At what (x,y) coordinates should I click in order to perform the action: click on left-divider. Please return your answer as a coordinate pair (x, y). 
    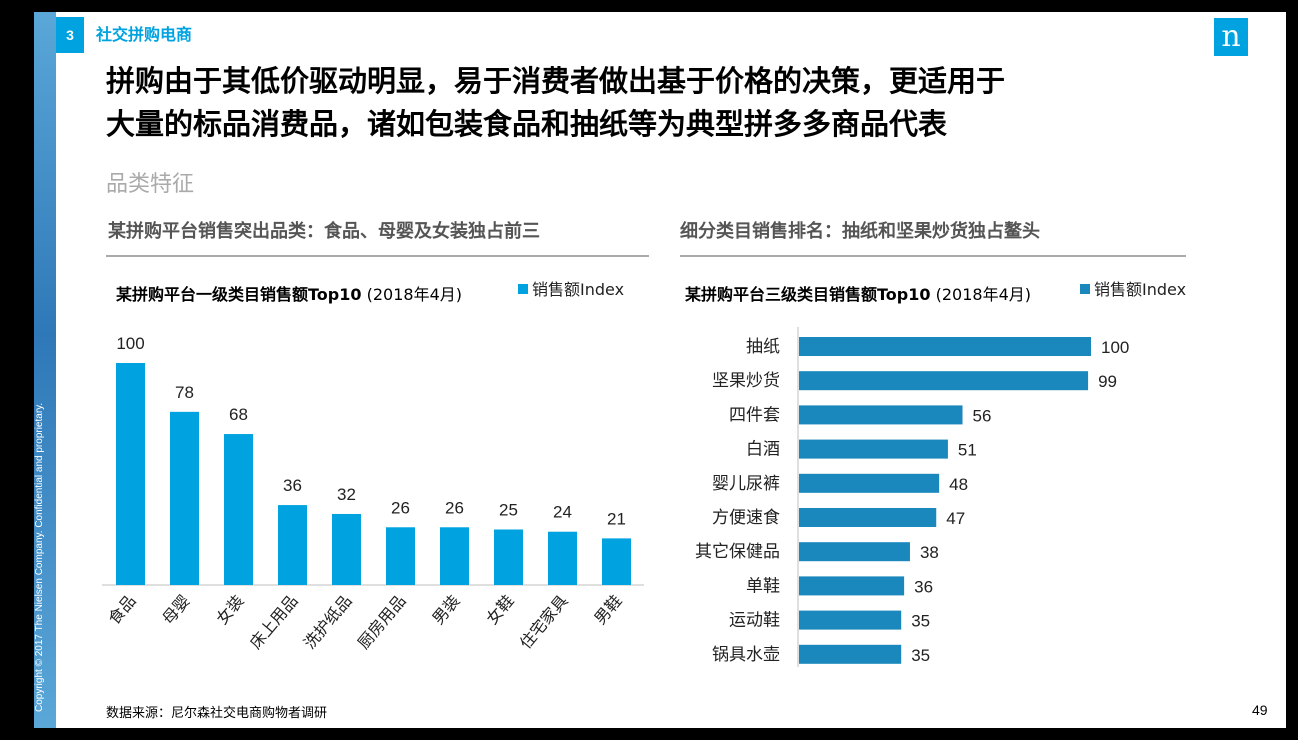
    Looking at the image, I should click on (377, 256).